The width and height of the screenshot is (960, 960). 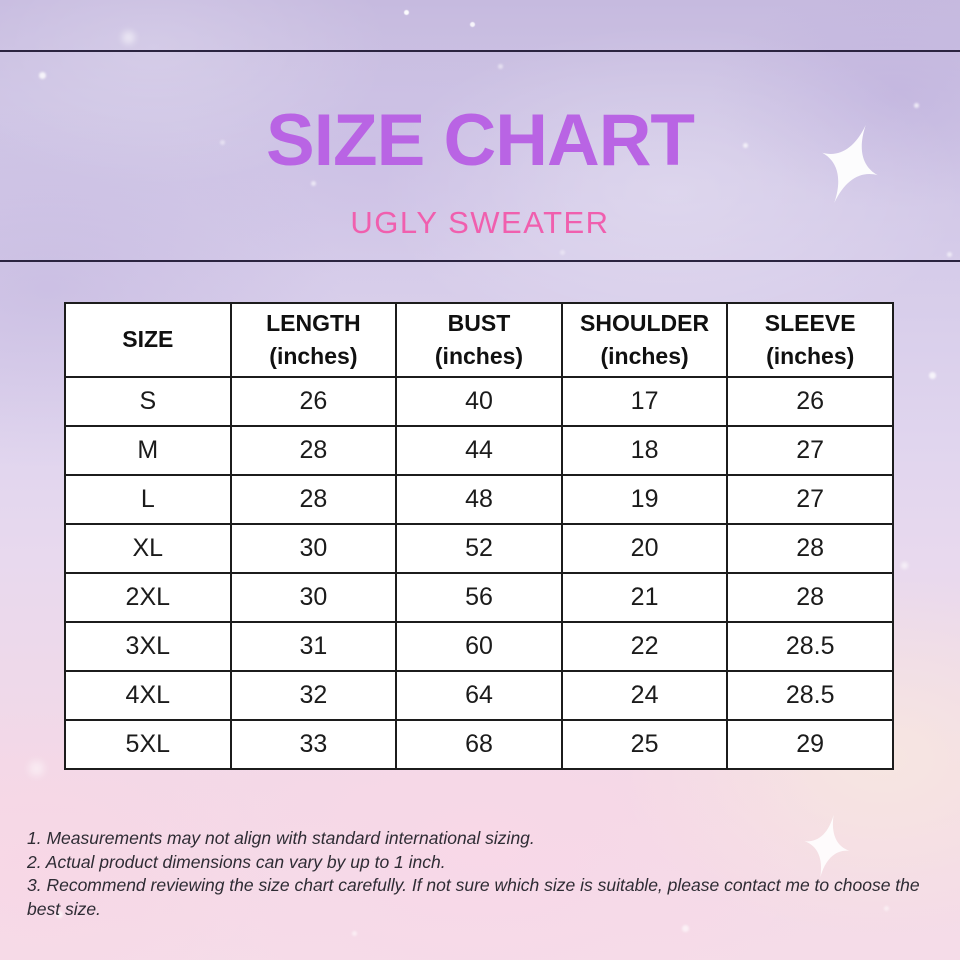 I want to click on measurement-cell: 52, so click(x=479, y=548).